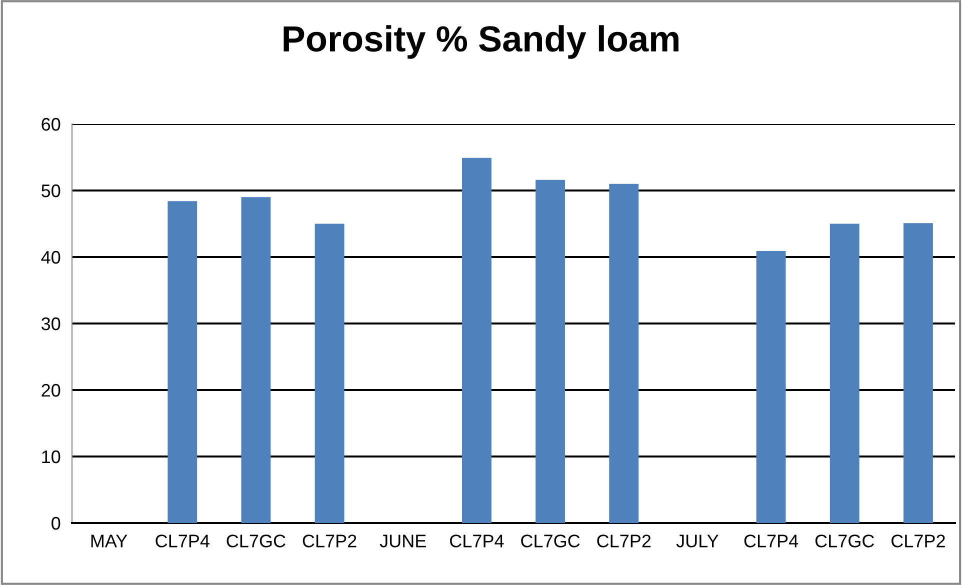 The height and width of the screenshot is (585, 962). I want to click on x-tick-label: JULY, so click(697, 541).